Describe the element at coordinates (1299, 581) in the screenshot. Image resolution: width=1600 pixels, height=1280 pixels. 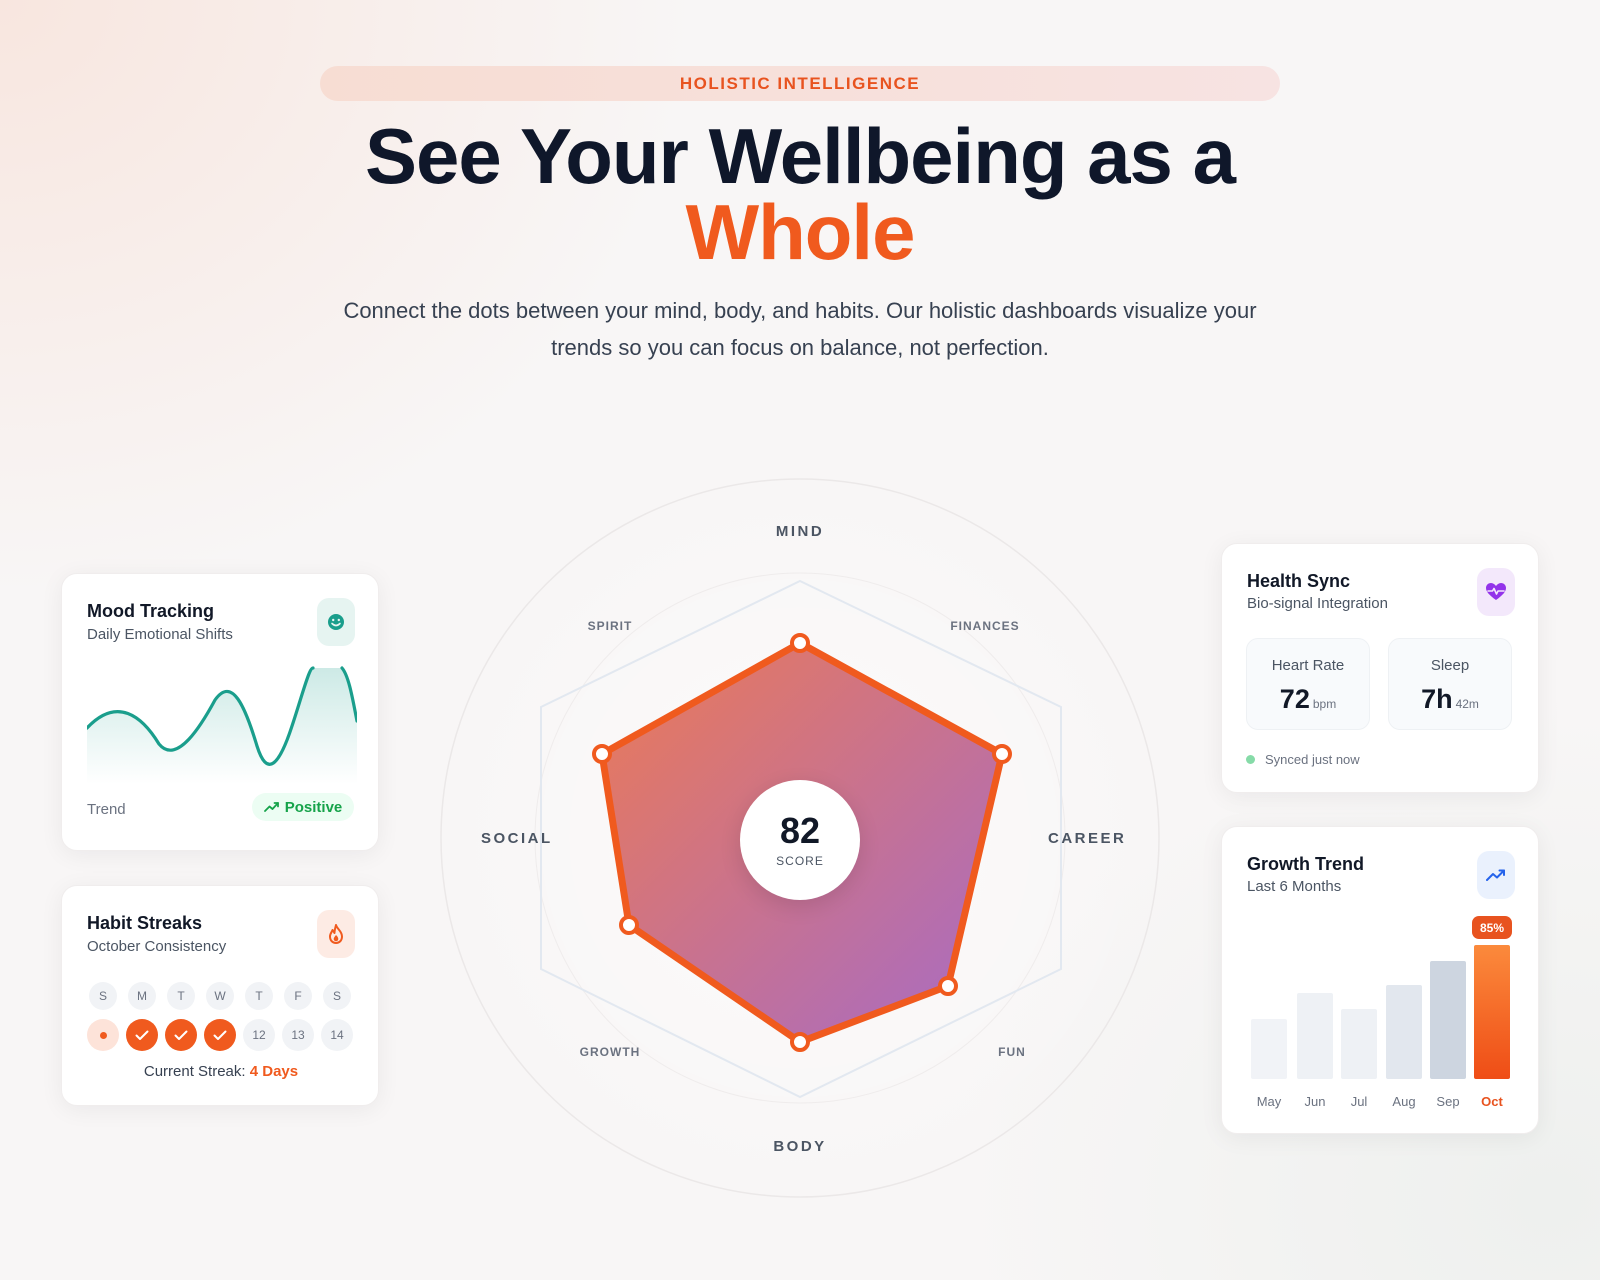
I see `health-card-title: Health Sync` at that location.